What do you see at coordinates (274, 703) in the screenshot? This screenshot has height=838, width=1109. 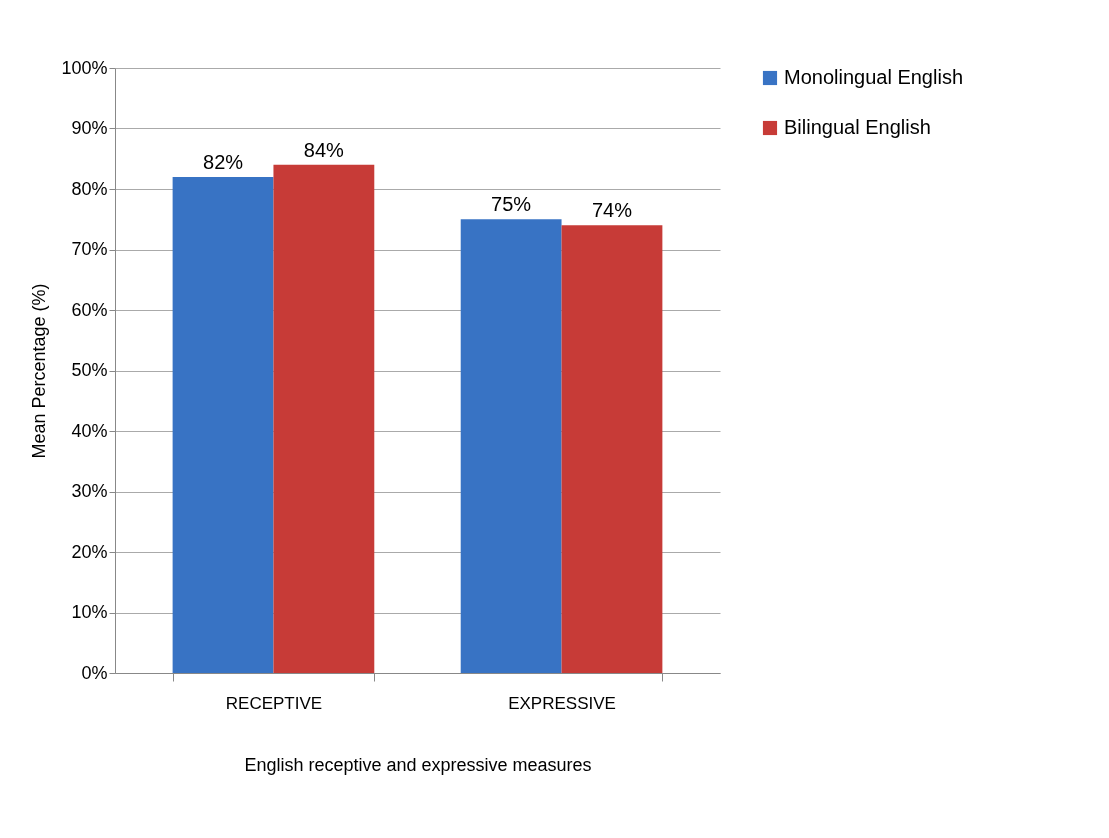 I see `x-tick-label: RECEPTIVE` at bounding box center [274, 703].